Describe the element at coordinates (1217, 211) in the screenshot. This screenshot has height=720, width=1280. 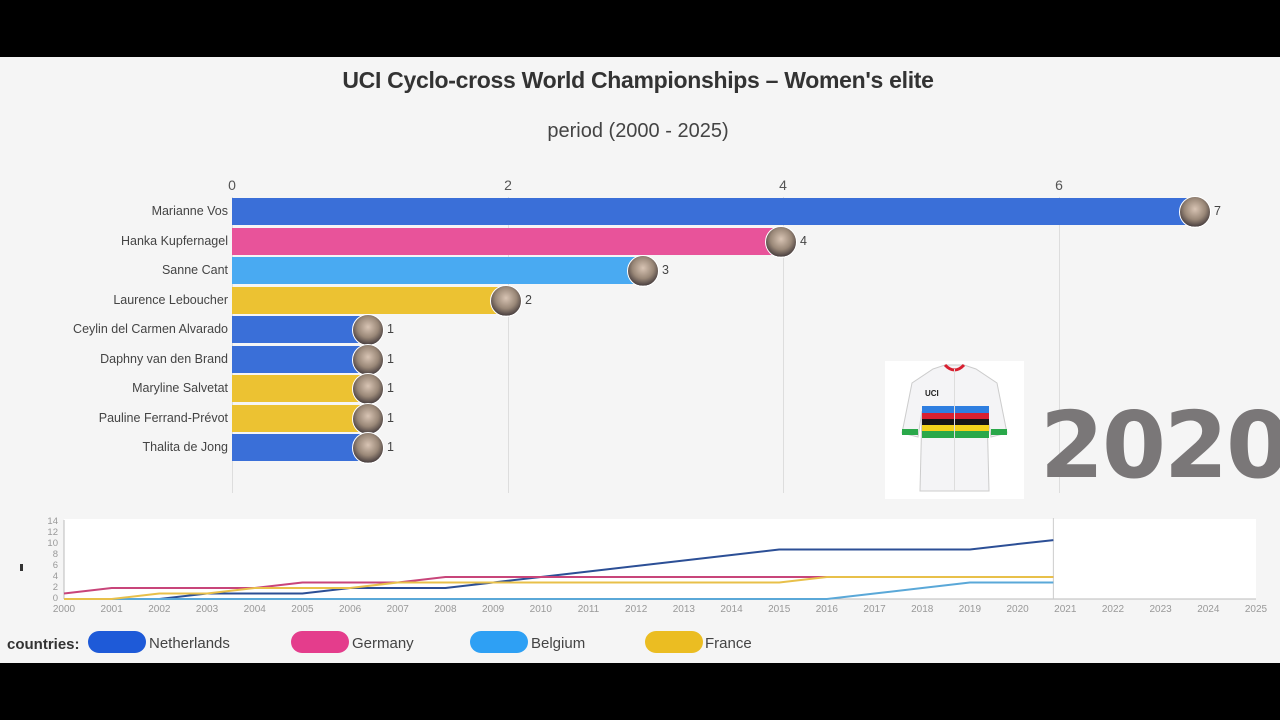
I see `bar-value: 7` at that location.